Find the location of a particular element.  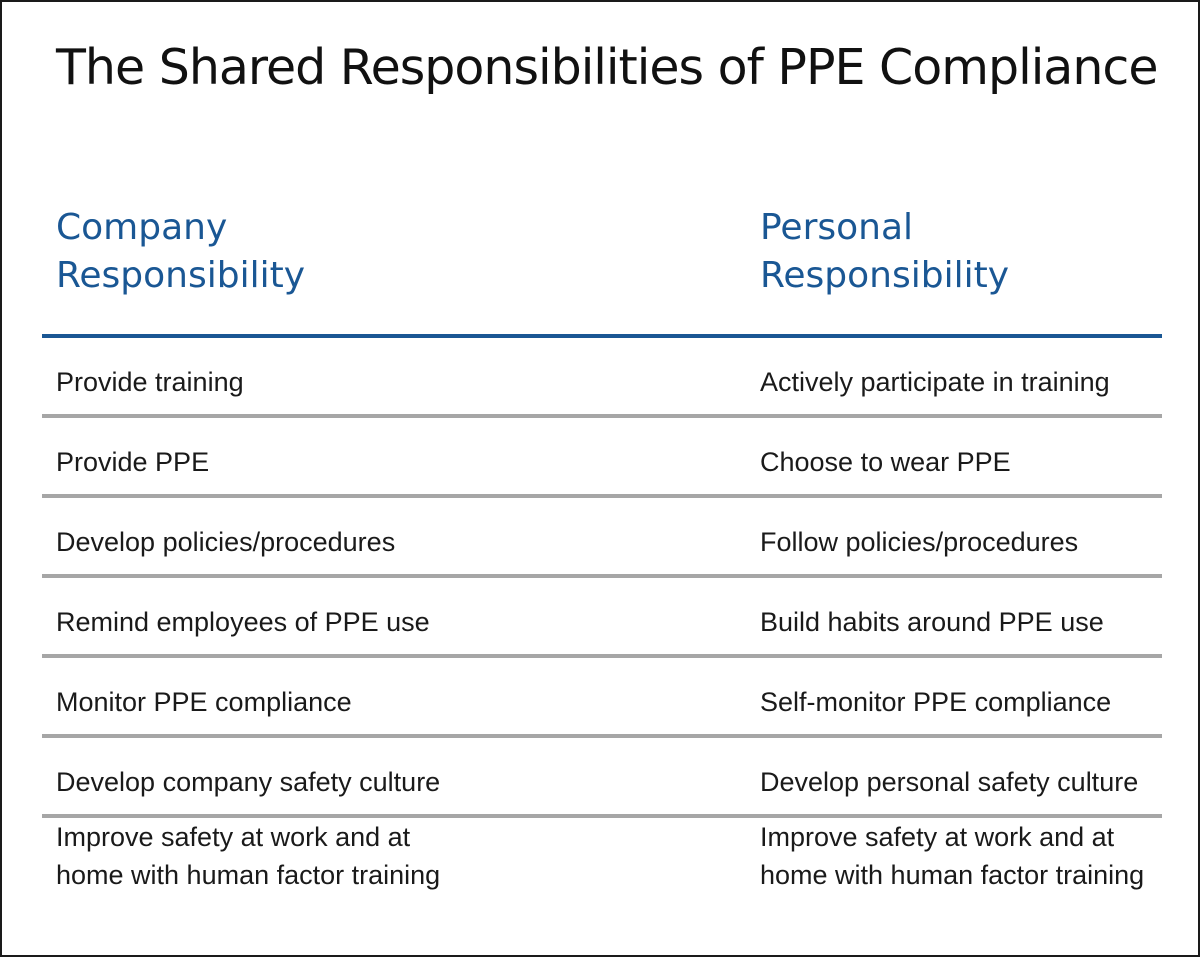

company-cell: Develop policies/procedures is located at coordinates (226, 542).